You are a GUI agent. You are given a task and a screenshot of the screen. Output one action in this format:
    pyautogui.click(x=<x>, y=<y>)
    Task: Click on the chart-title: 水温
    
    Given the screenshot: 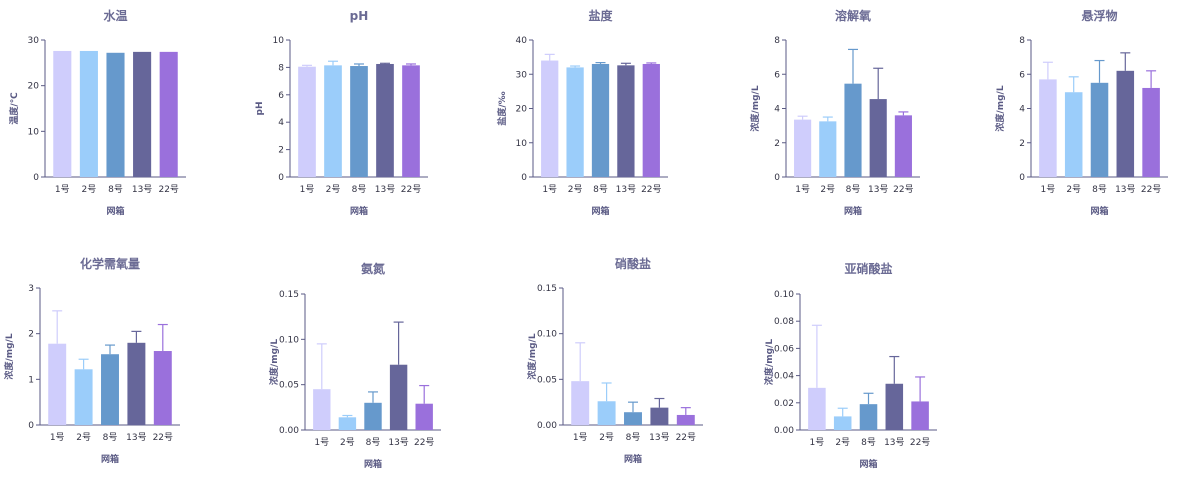 What is the action you would take?
    pyautogui.click(x=115, y=15)
    